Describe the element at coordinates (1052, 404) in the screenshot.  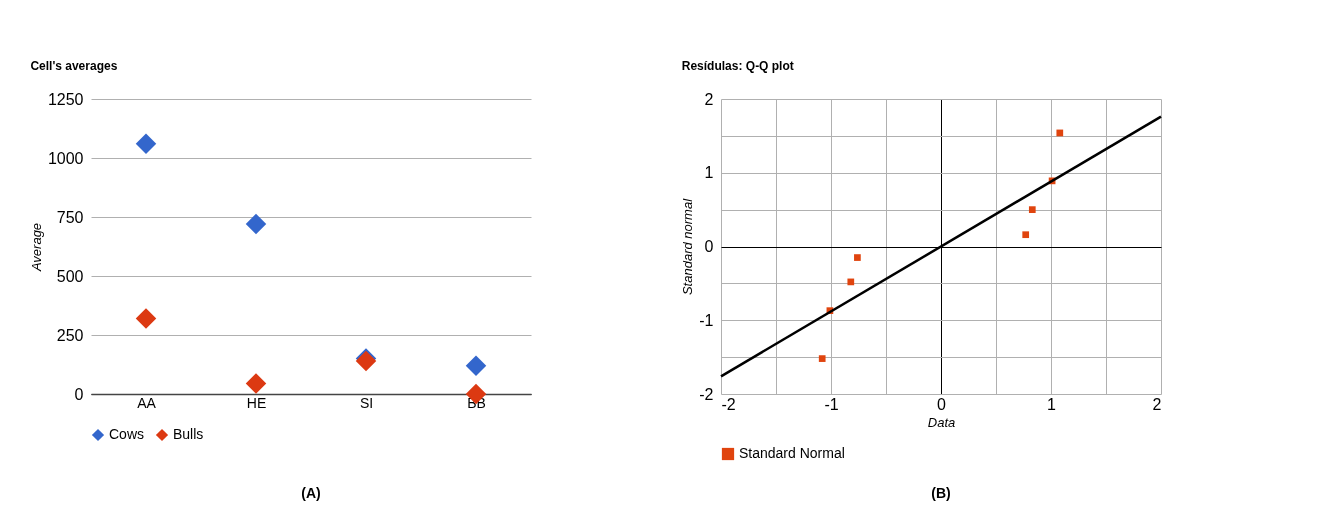
I see `x-tick-label: 1` at that location.